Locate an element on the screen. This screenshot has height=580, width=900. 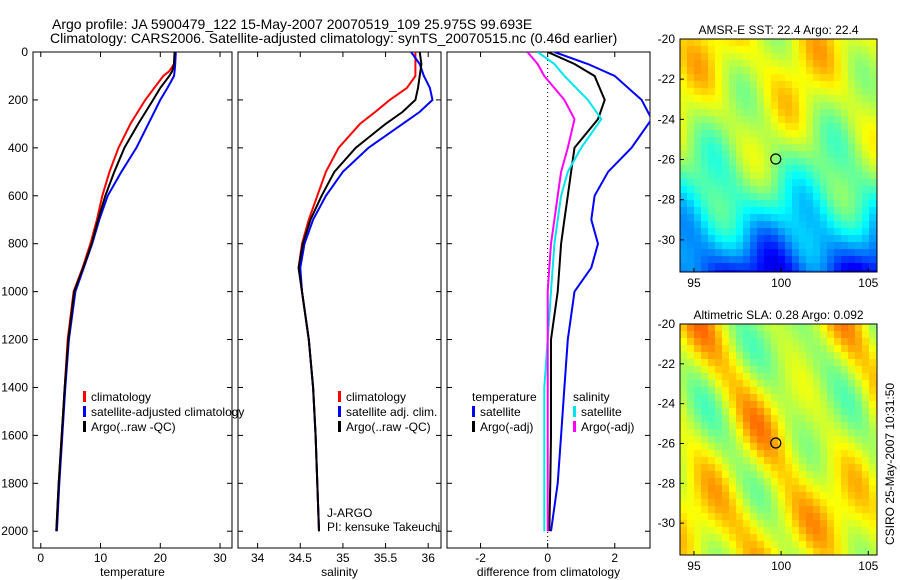
legend-label: Argo(..raw -QC) is located at coordinates (133, 427).